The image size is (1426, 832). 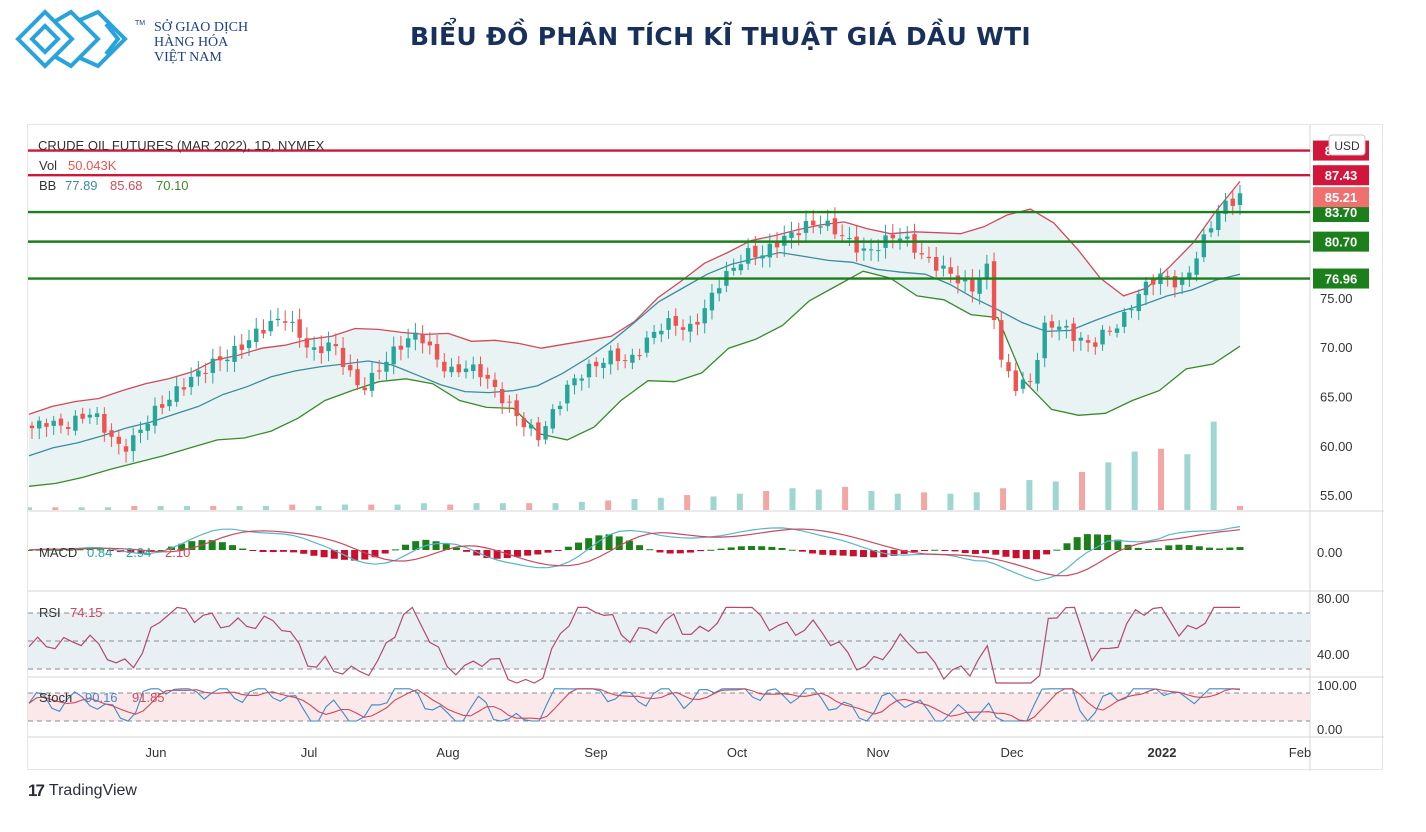 I want to click on bb-label: BB, so click(x=47, y=185).